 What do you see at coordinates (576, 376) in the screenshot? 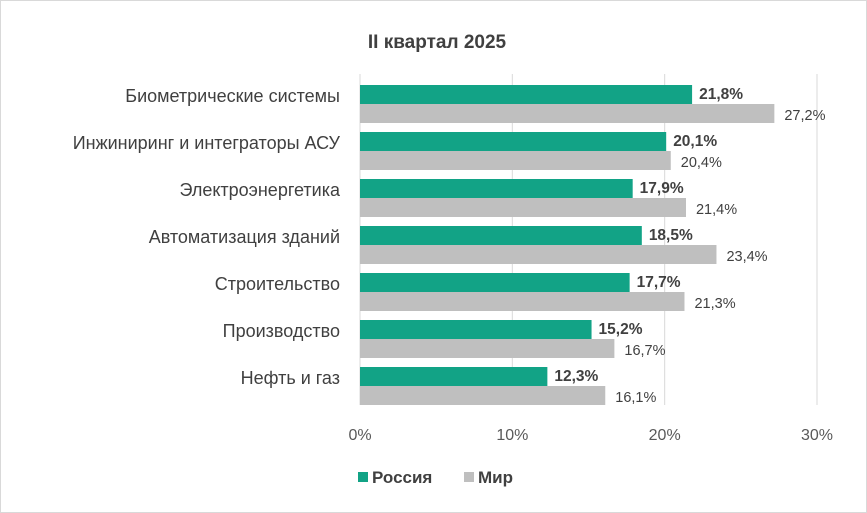
I see `data-label-russia: 12,3%` at bounding box center [576, 376].